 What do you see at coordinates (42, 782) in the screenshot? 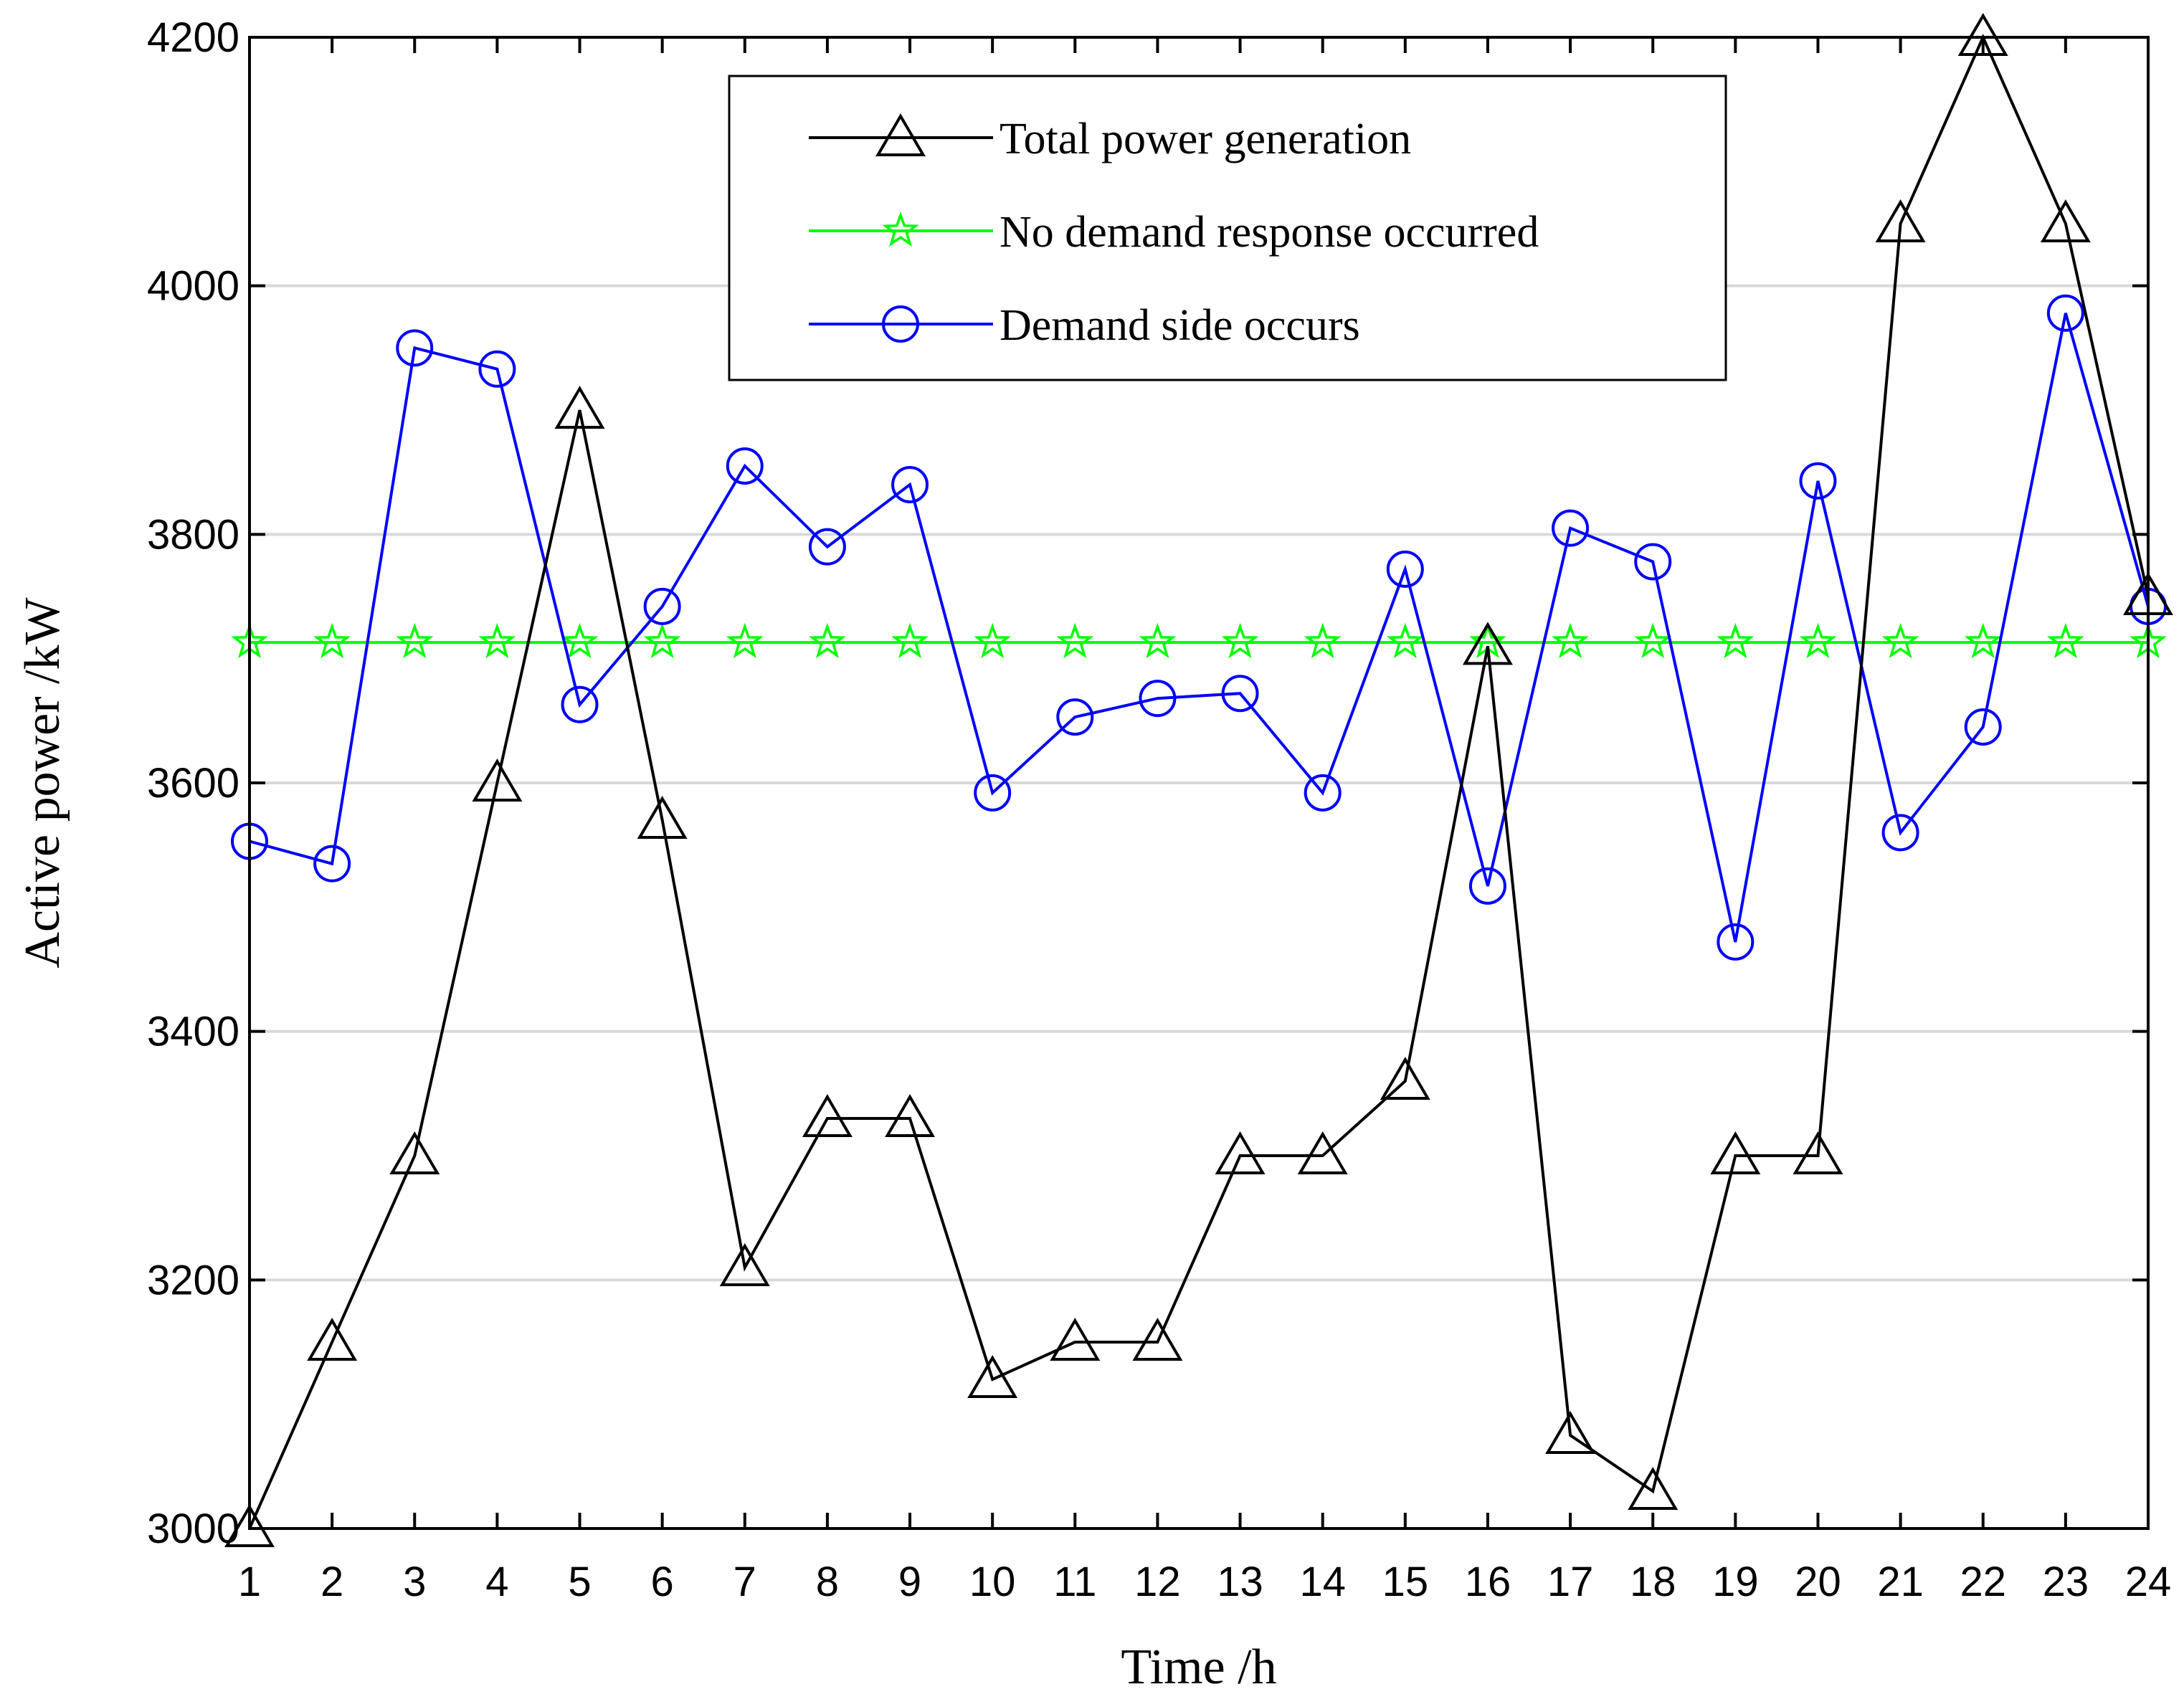
I see `y-axis-title: Active power /kW` at bounding box center [42, 782].